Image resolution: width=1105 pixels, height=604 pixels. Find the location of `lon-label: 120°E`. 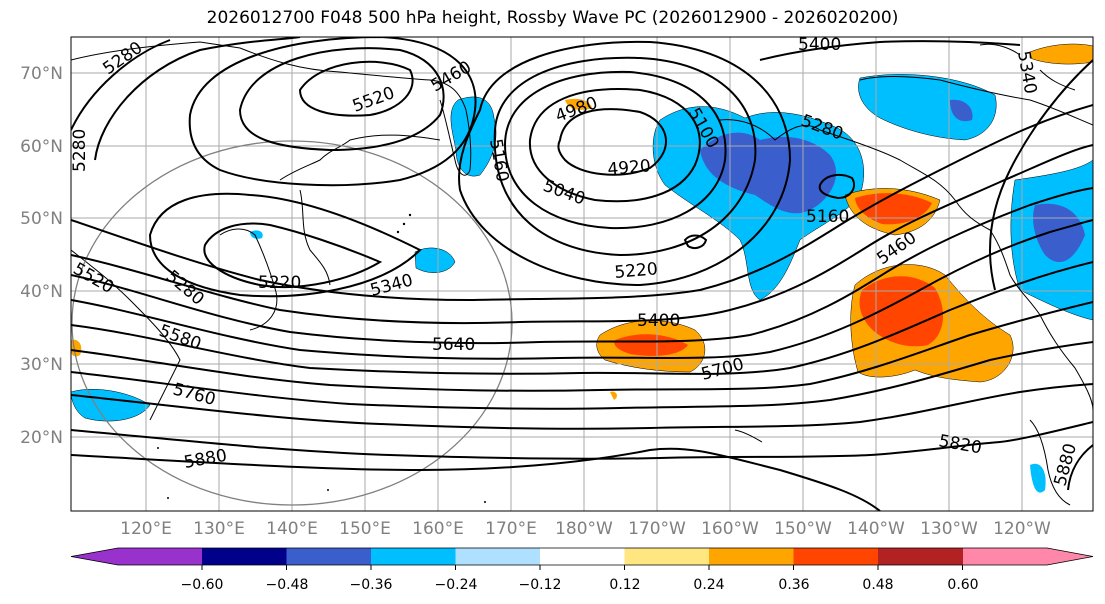

lon-label: 120°E is located at coordinates (146, 529).